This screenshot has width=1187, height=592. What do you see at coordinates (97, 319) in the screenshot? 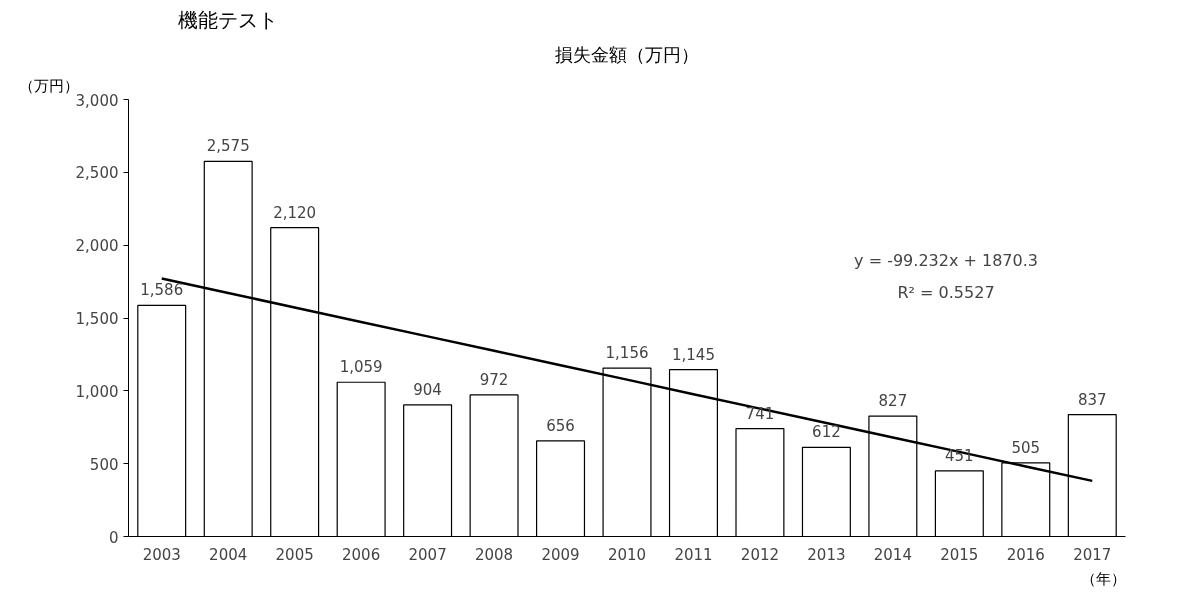
I see `y-tick-label: 1,500` at bounding box center [97, 319].